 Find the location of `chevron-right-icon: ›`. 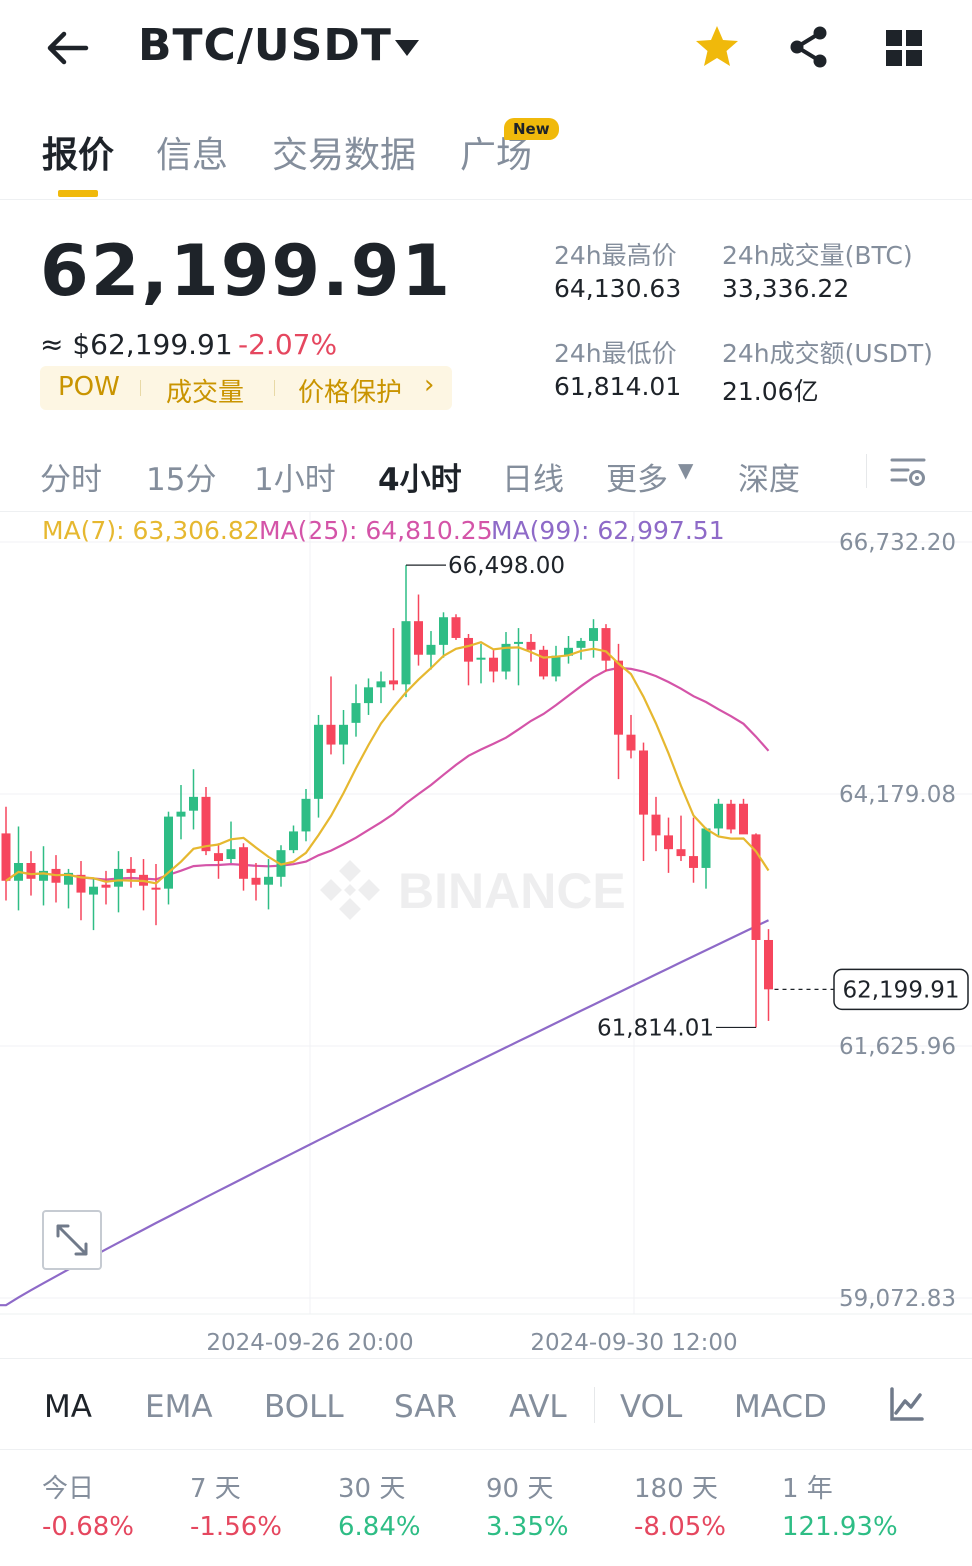

chevron-right-icon: › is located at coordinates (429, 385).